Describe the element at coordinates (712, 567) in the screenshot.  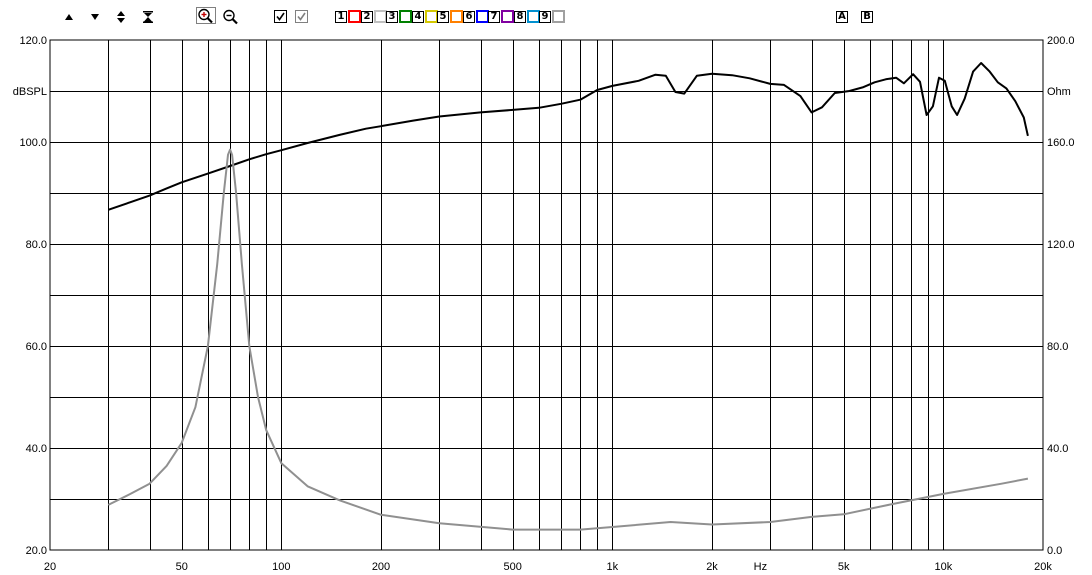
I see `x-tick-label: 2k` at that location.